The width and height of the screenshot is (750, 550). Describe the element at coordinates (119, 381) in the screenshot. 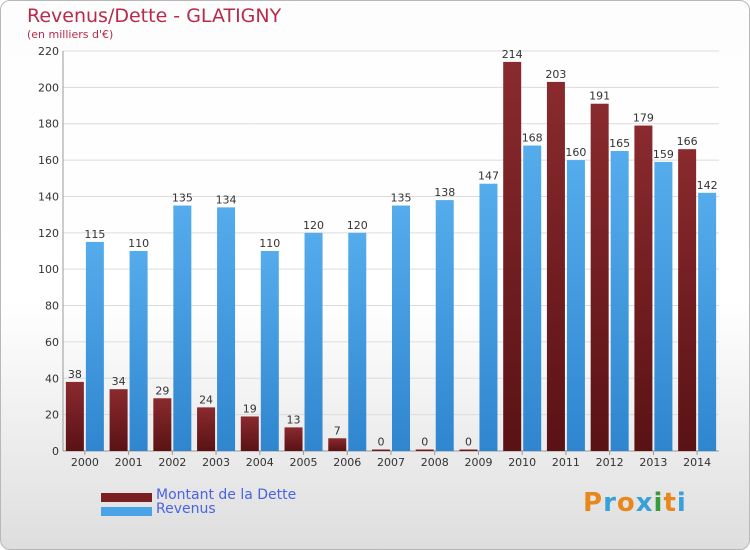

I see `data-label-dette: 34` at that location.